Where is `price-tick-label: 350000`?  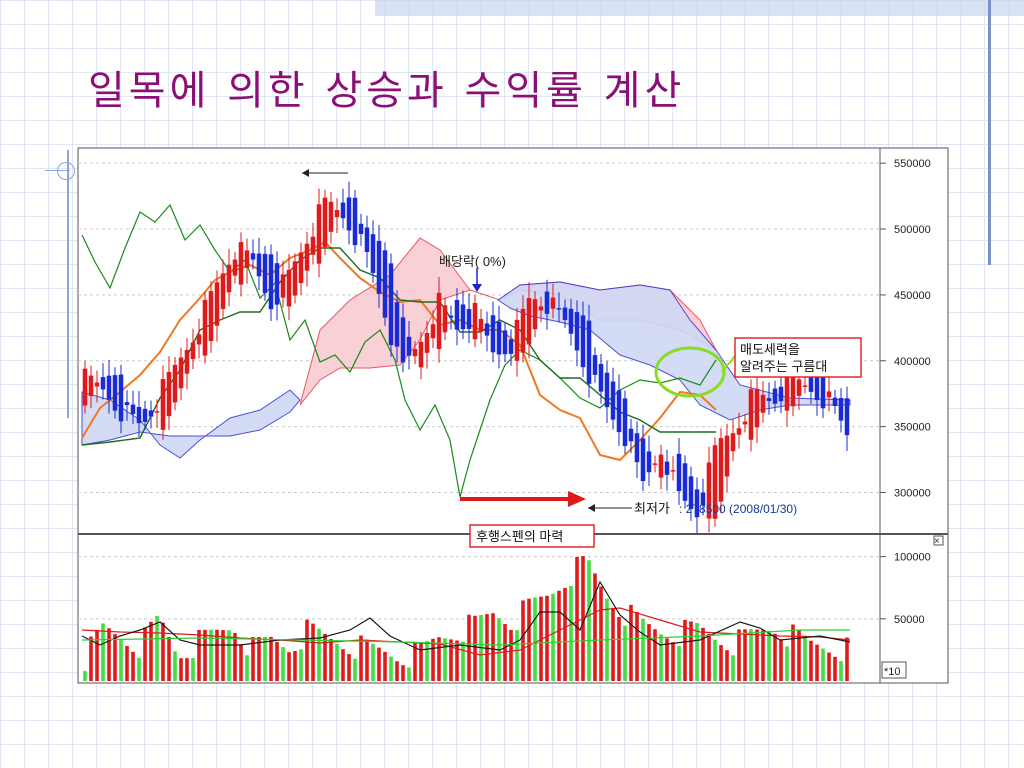
price-tick-label: 350000 is located at coordinates (912, 428).